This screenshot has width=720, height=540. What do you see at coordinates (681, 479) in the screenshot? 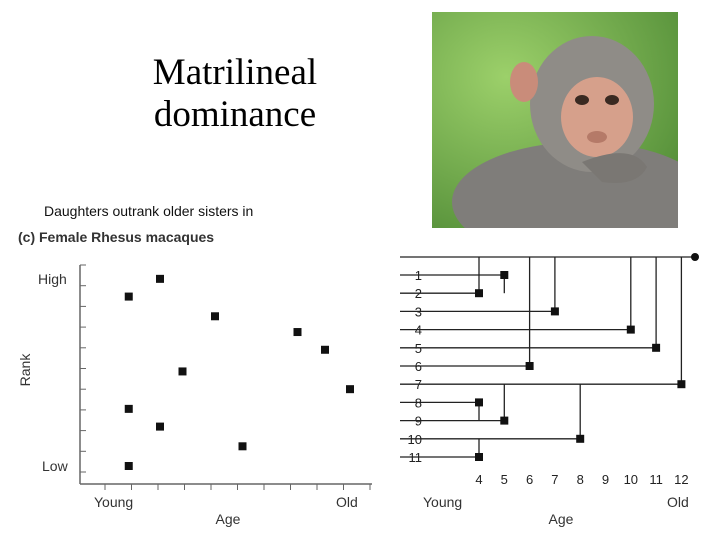
I see `tree-age-label: 12` at bounding box center [681, 479].